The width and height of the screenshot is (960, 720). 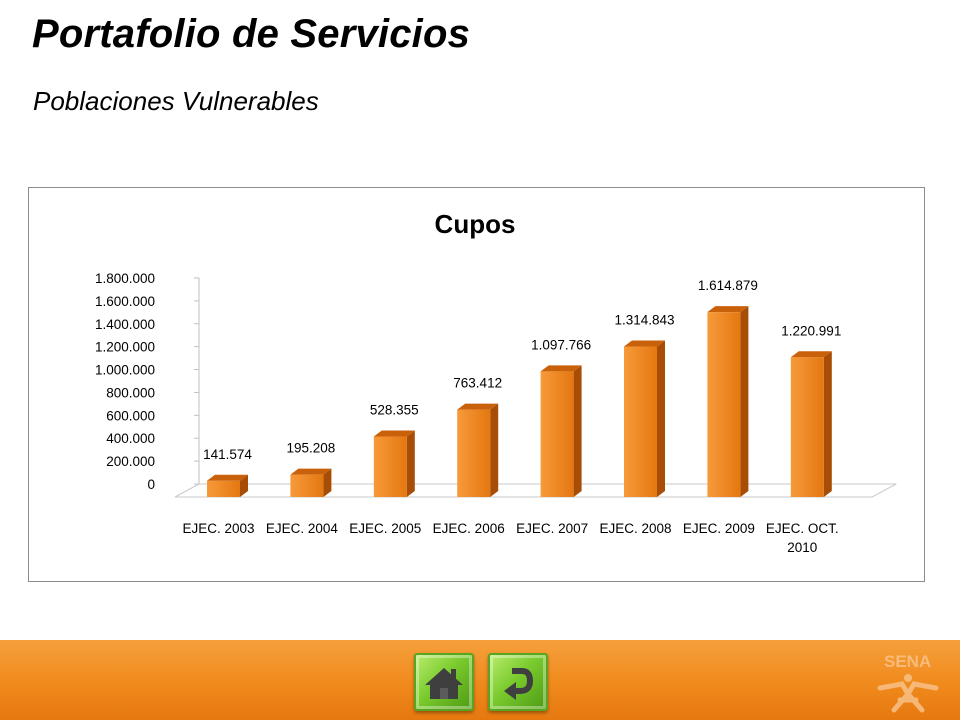 What do you see at coordinates (802, 538) in the screenshot?
I see `x-tick-label: EJEC. OCT. 2010` at bounding box center [802, 538].